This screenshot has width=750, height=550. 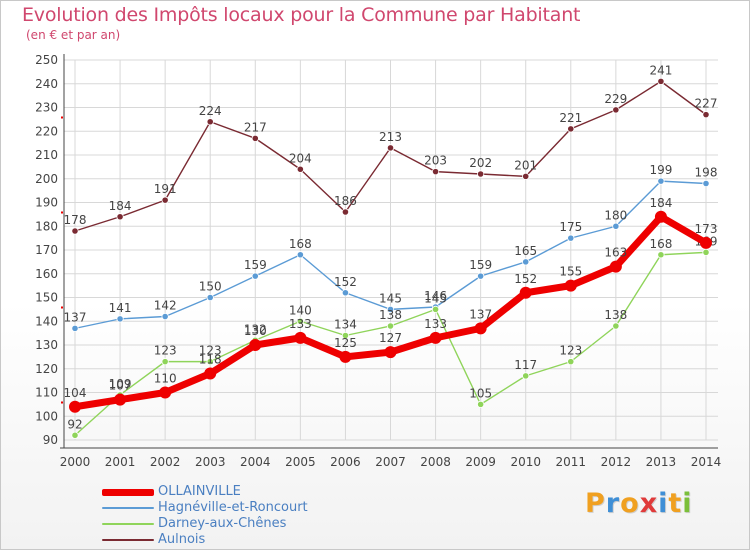 What do you see at coordinates (525, 365) in the screenshot?
I see `data-label: 117` at bounding box center [525, 365].